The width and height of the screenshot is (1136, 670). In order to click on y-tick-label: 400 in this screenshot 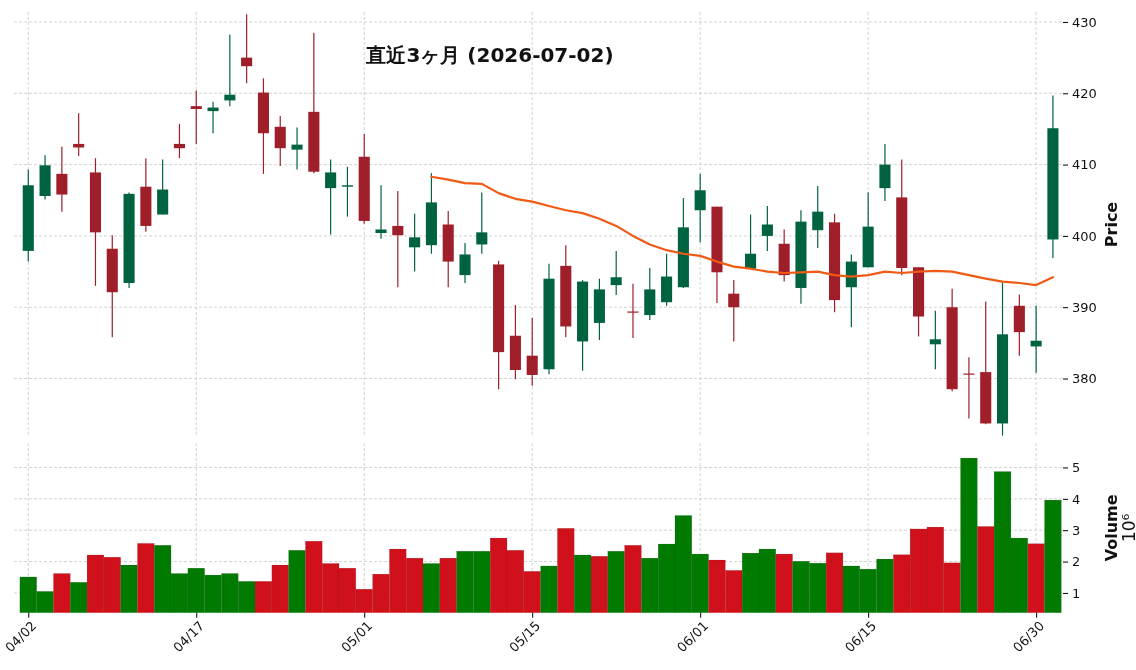, I will do `click(1084, 236)`.